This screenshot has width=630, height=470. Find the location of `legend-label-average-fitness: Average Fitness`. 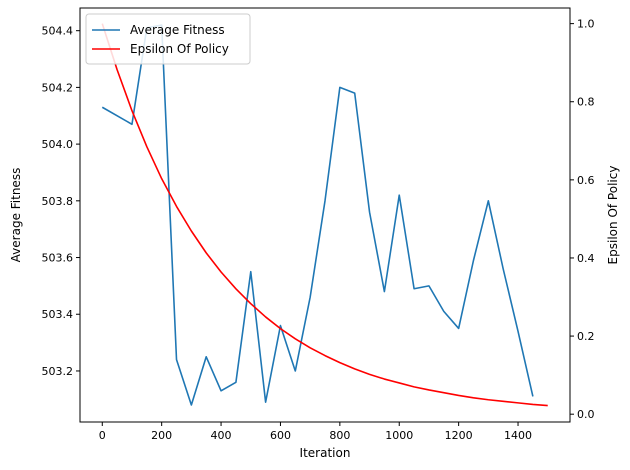

legend-label-average-fitness: Average Fitness is located at coordinates (177, 30).